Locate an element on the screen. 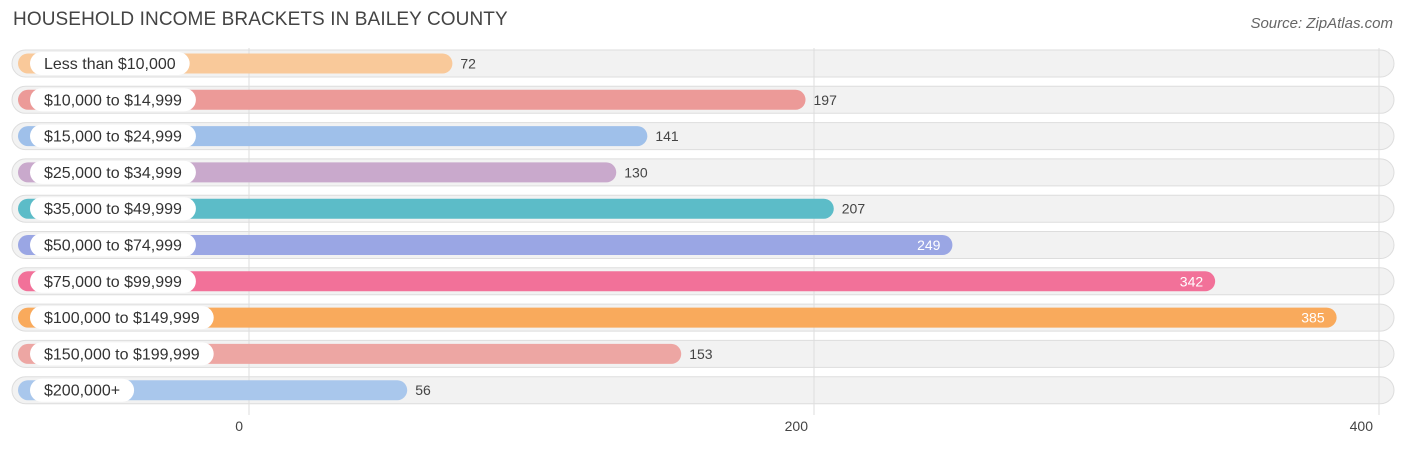  value-label: 130 is located at coordinates (636, 172).